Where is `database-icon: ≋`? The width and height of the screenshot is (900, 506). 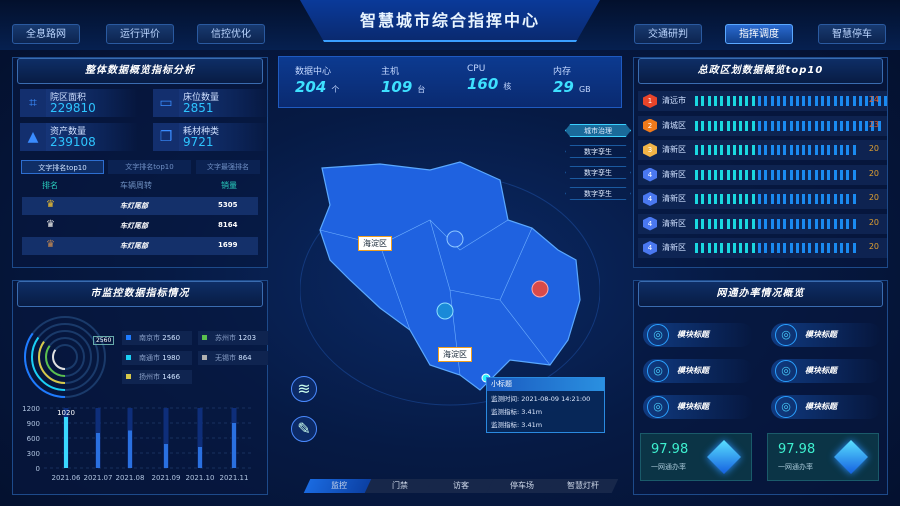 database-icon: ≋ is located at coordinates (304, 389).